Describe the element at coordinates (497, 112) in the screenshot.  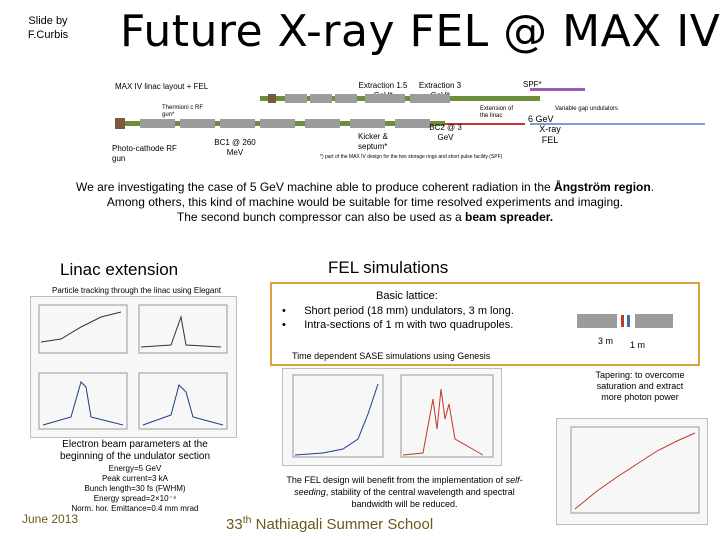
I see `extension-label: Extension of the linac` at that location.